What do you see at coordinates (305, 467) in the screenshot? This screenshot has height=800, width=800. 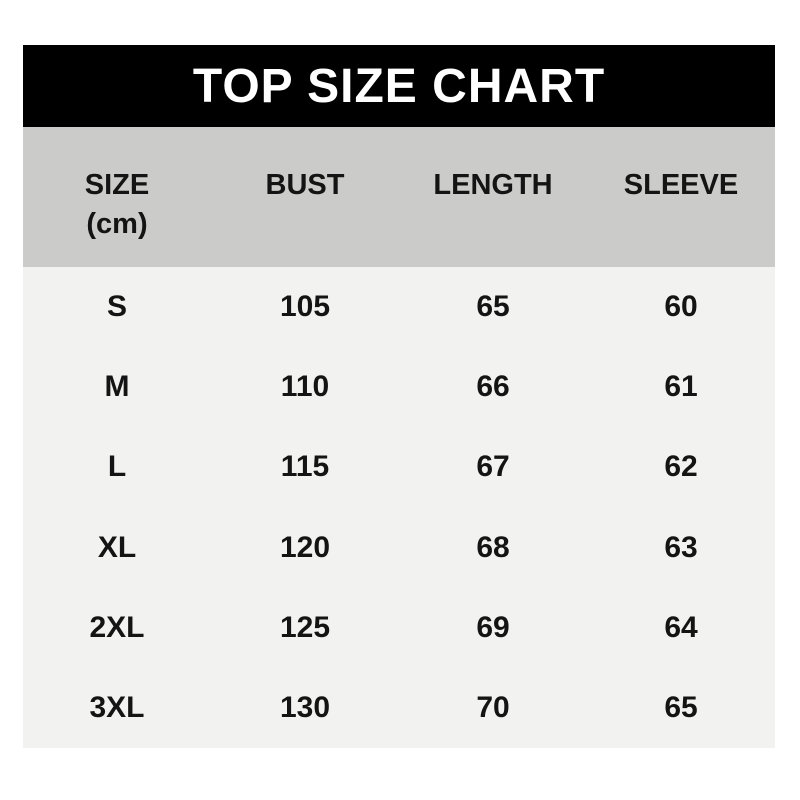 I see `cell-bust: 115` at bounding box center [305, 467].